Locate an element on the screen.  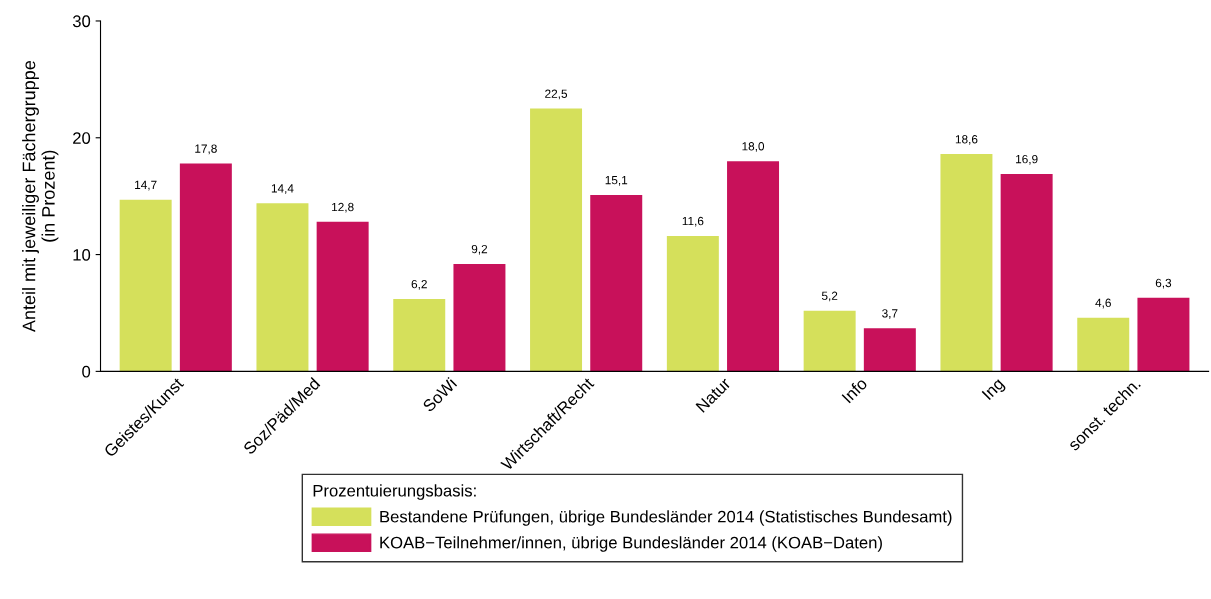
y-tick-label: 0 is located at coordinates (86, 371).